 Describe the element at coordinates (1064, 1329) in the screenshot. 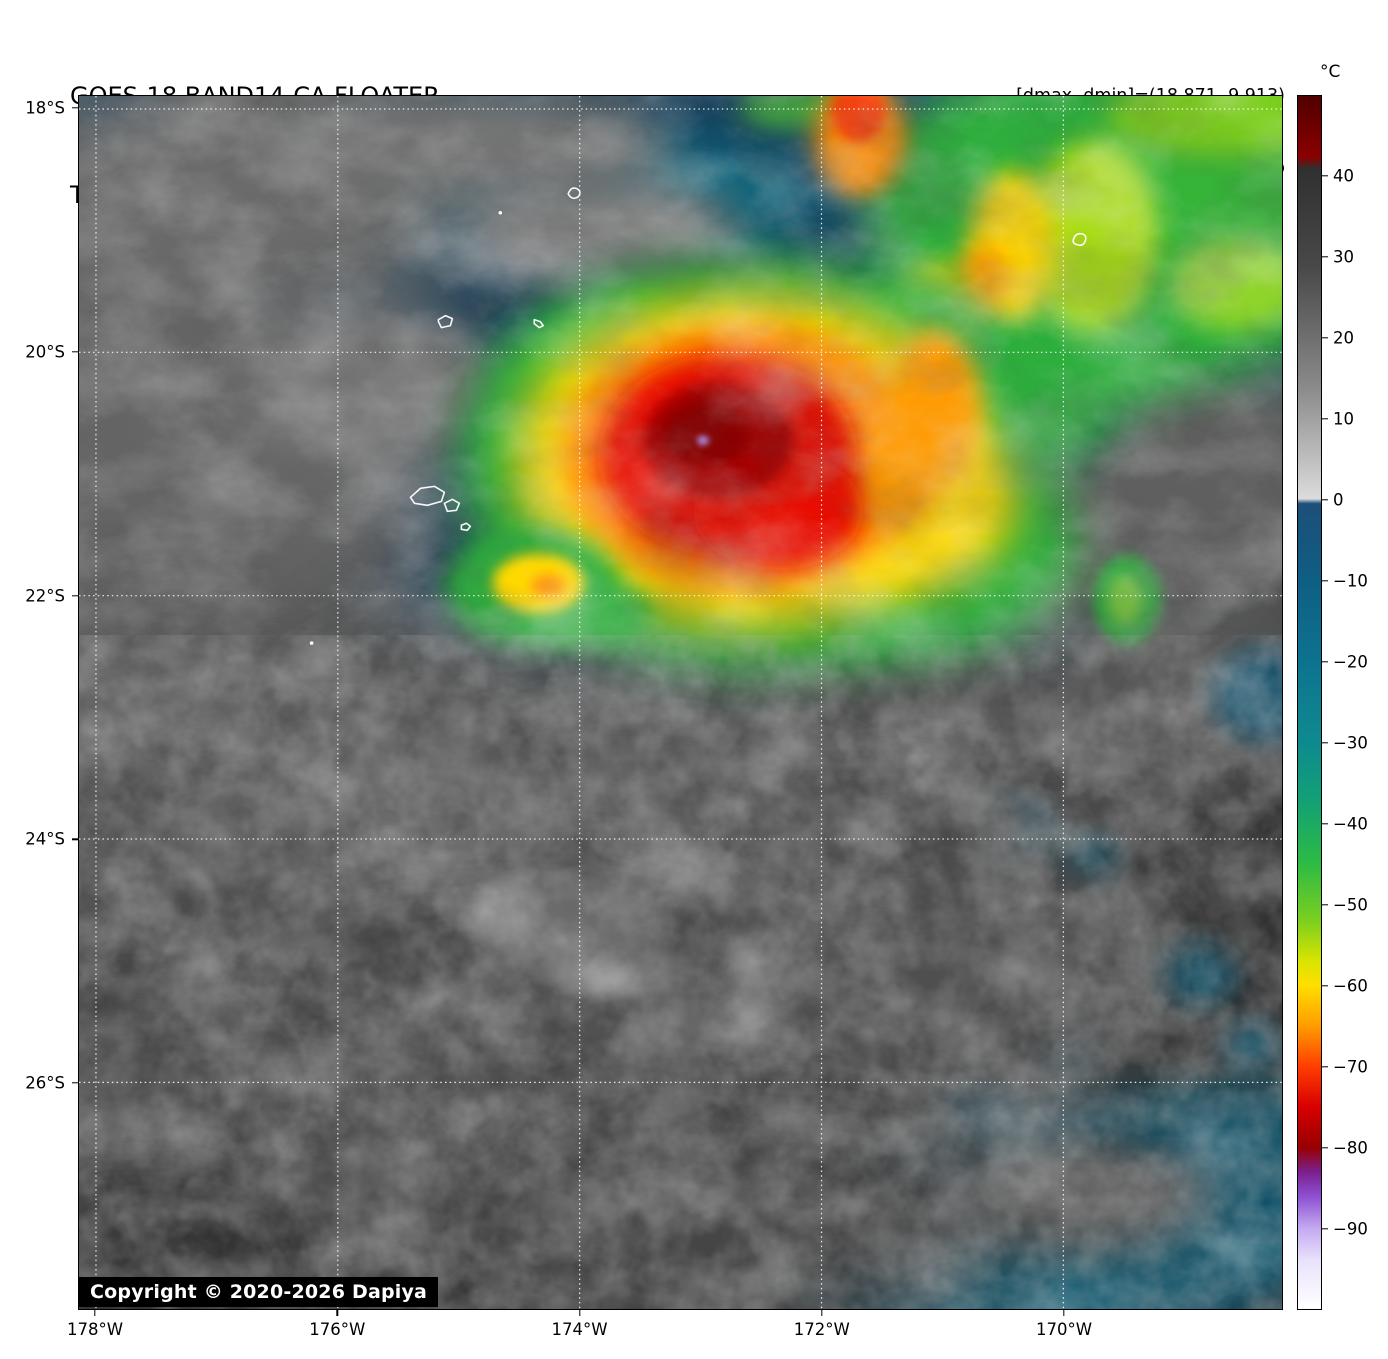

I see `lon-tick-label: 170°W` at that location.